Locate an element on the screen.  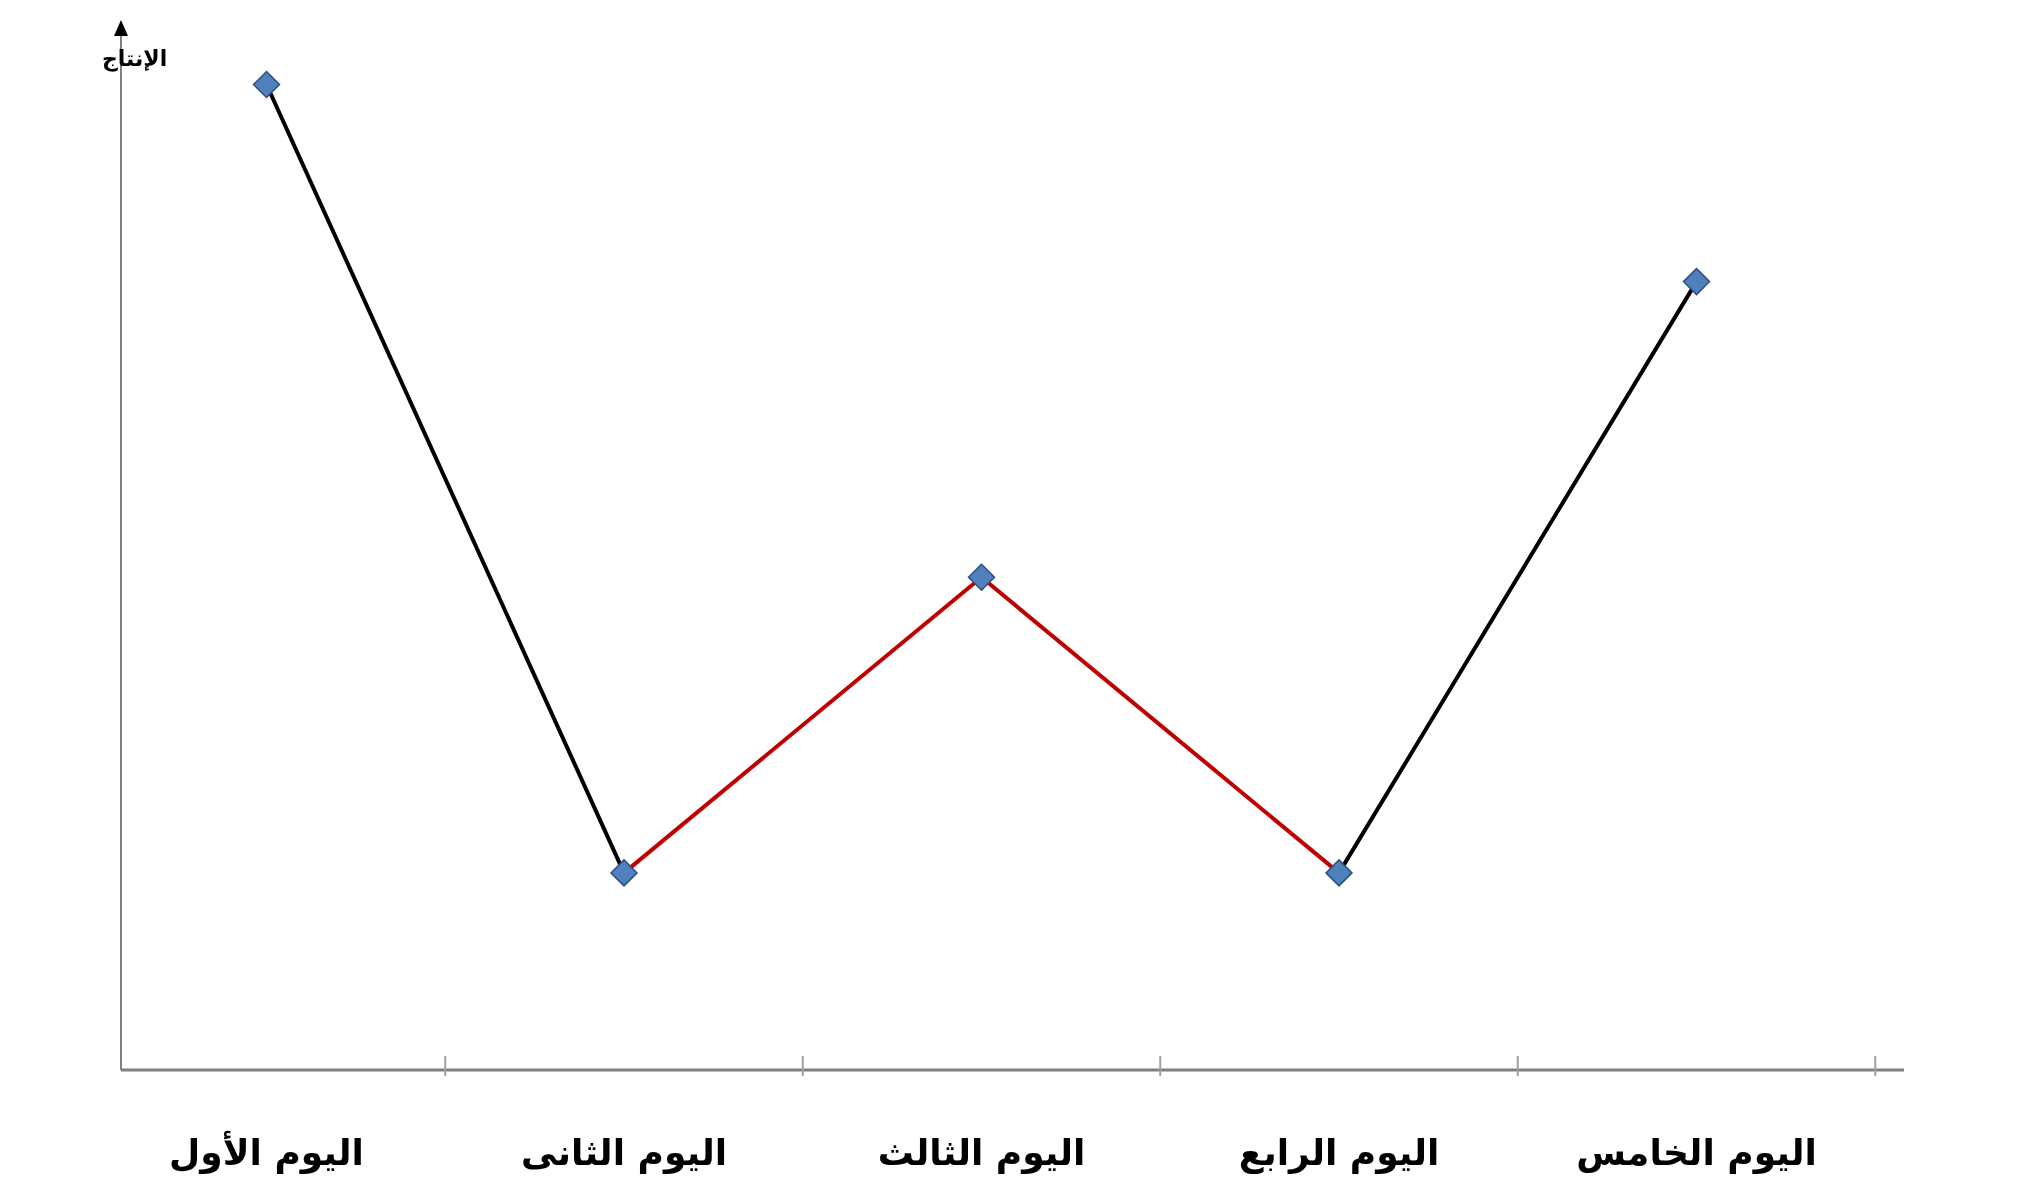
x-tick-label: اليوم الثانى is located at coordinates (624, 1153).